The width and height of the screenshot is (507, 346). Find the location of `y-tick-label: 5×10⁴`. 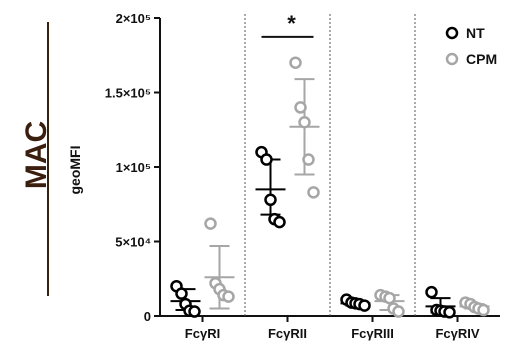

y-tick-label: 5×10⁴ is located at coordinates (133, 242).